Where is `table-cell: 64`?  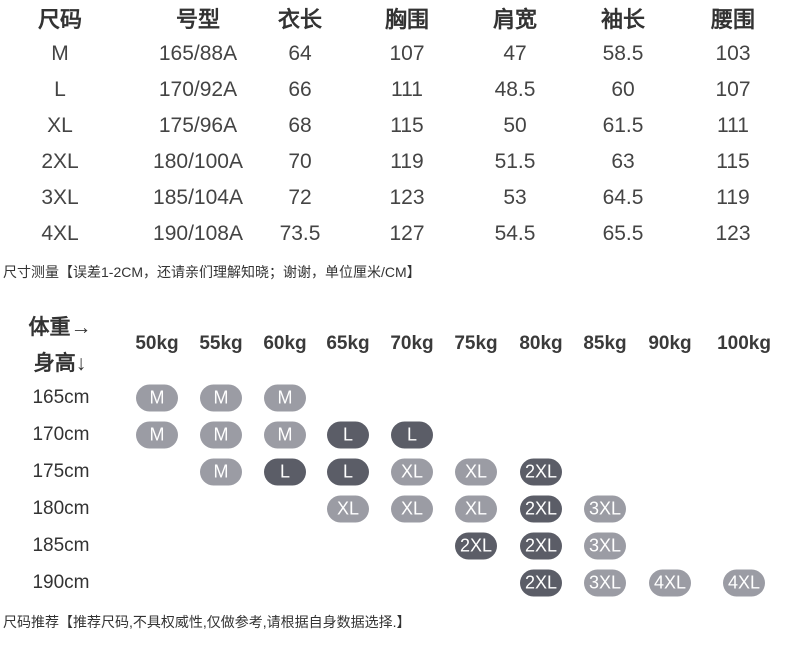
table-cell: 64 is located at coordinates (300, 53).